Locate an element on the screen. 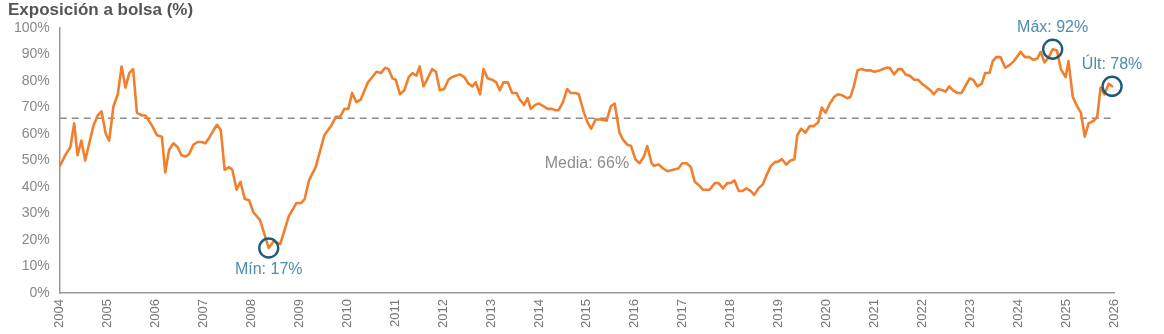 Image resolution: width=1164 pixels, height=334 pixels. y-tick-label: 10% is located at coordinates (35, 265).